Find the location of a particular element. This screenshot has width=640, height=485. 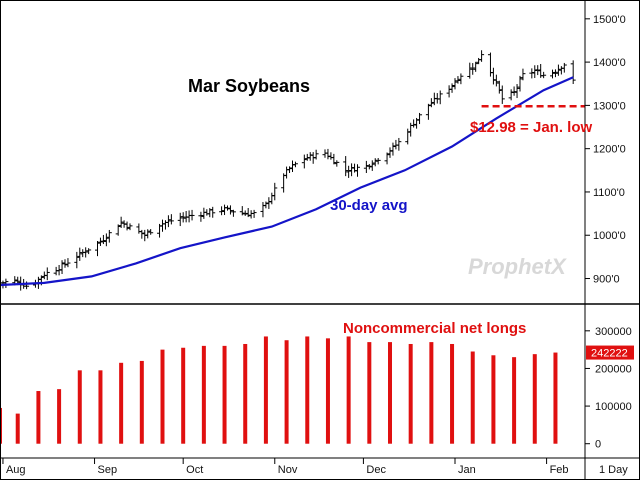

avg-line-label: 30-day avg is located at coordinates (369, 205).